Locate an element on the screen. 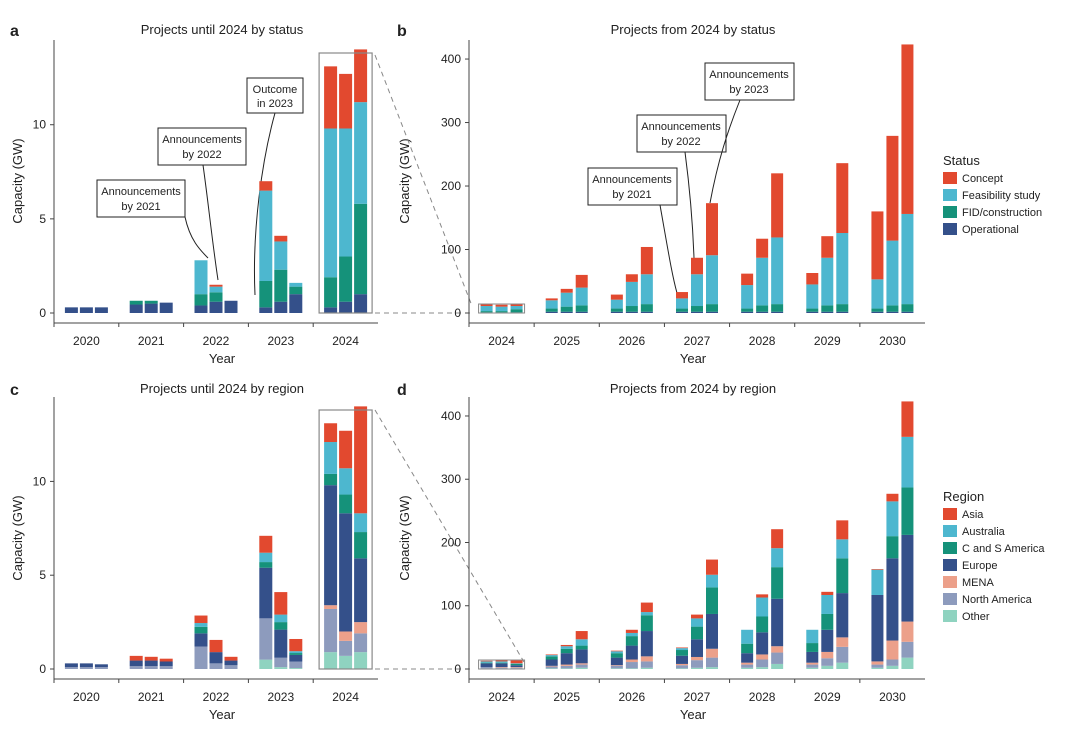 This screenshot has width=1080, height=731. y-tick-label: 100 is located at coordinates (451, 250).